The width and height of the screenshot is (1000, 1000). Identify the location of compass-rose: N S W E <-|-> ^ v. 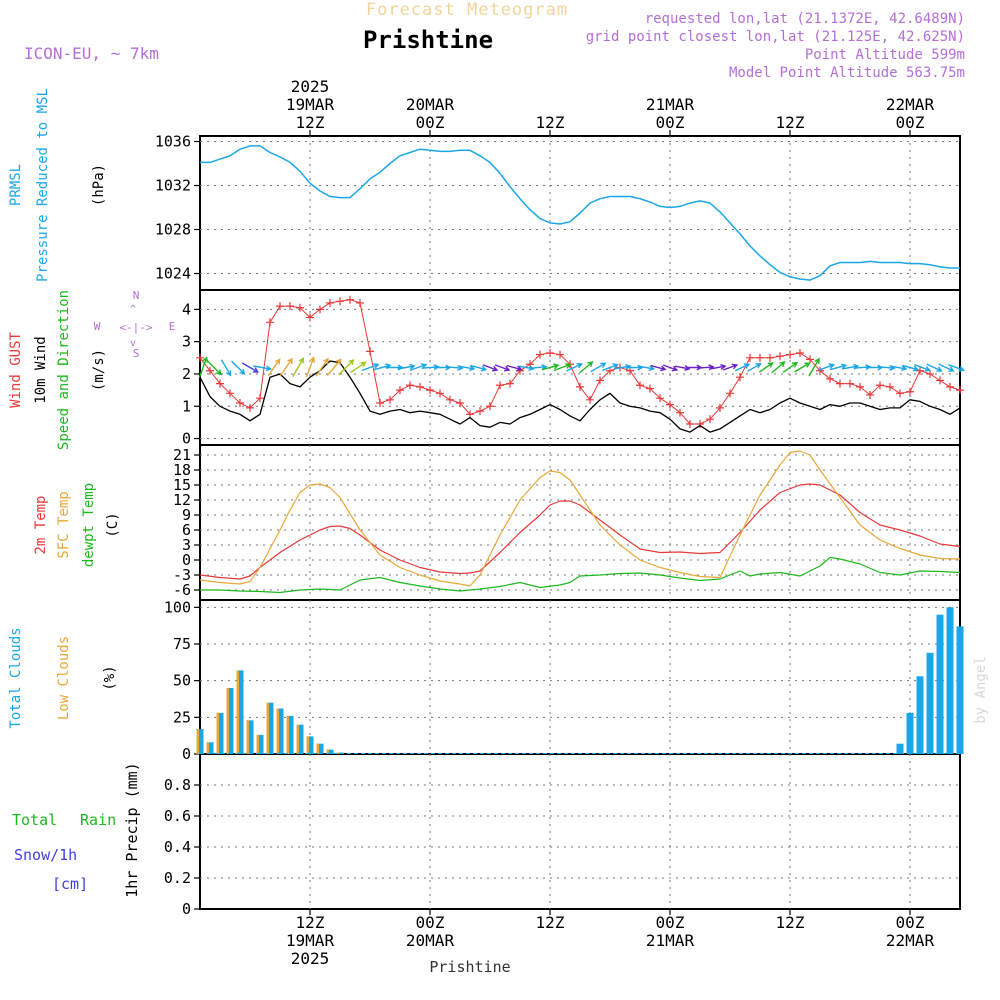
(135, 324).